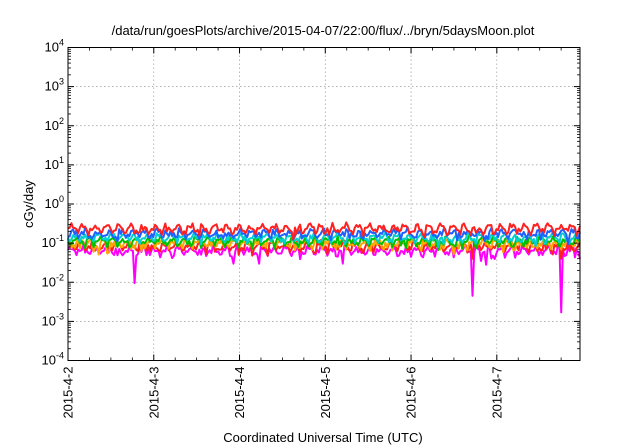 This screenshot has width=640, height=448. What do you see at coordinates (322, 437) in the screenshot?
I see `x-axis-label: Coordinated Universal Time (UTC)` at bounding box center [322, 437].